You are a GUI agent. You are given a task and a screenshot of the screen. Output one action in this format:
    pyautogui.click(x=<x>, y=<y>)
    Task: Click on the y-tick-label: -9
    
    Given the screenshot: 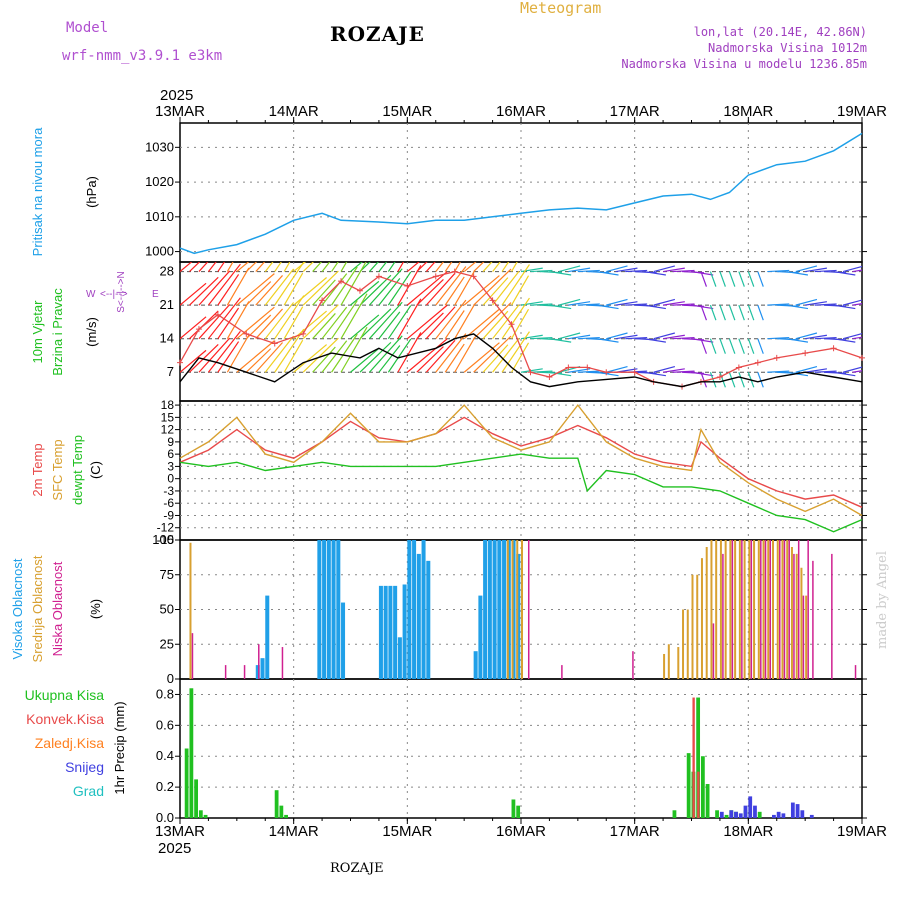 What is the action you would take?
    pyautogui.click(x=168, y=515)
    